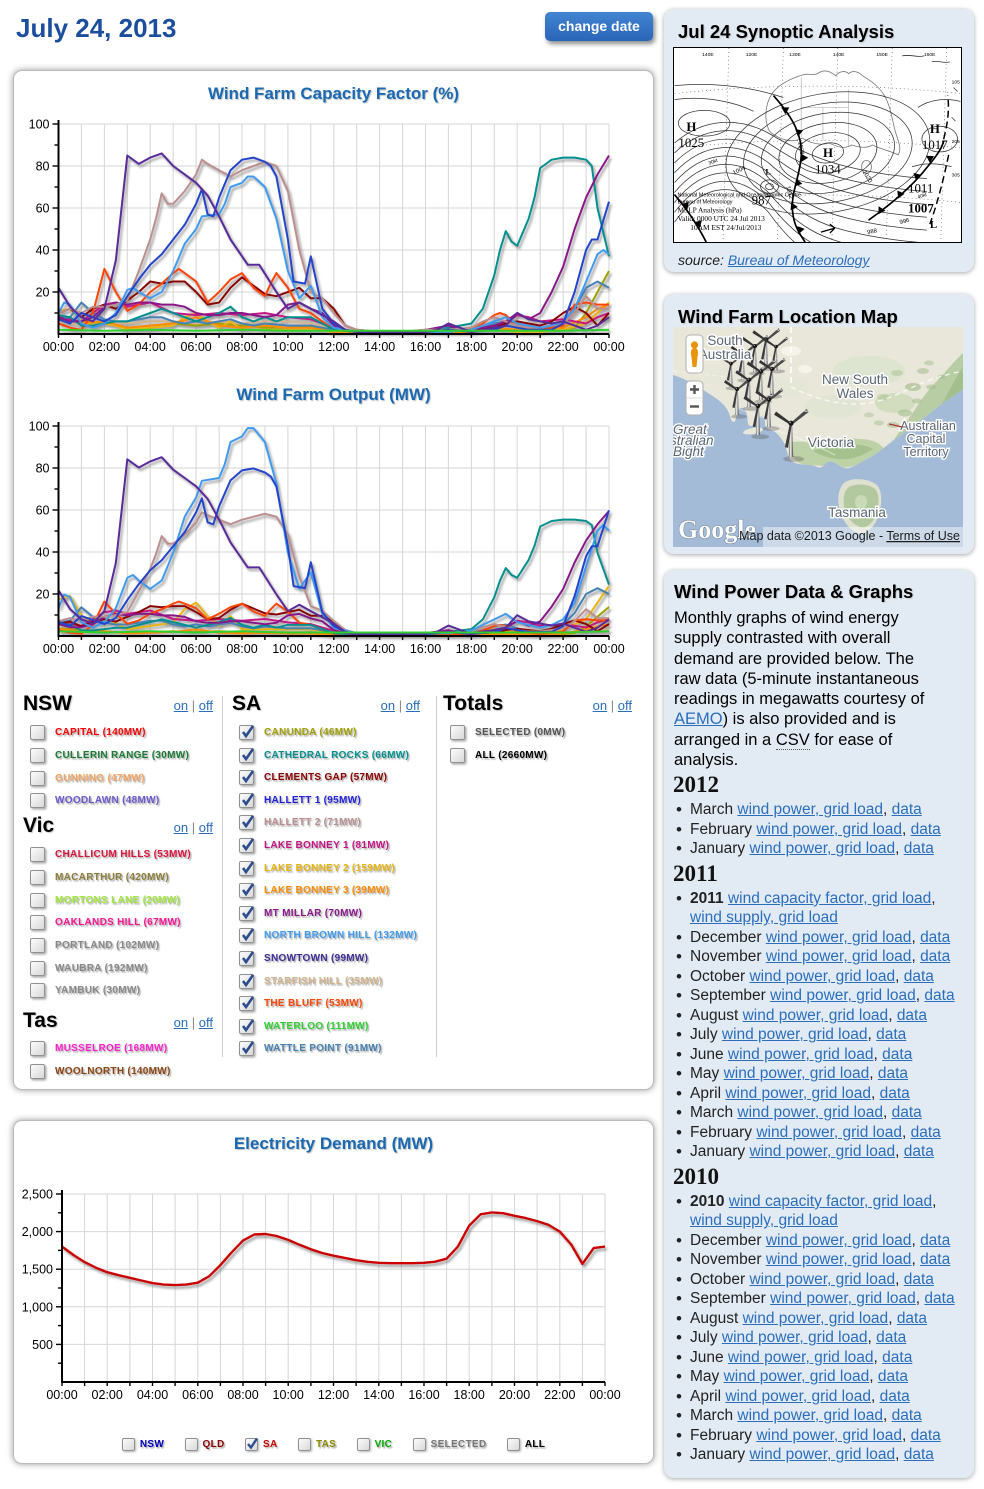  What do you see at coordinates (921, 196) in the screenshot?
I see `svg-text: 40kt` at bounding box center [921, 196].